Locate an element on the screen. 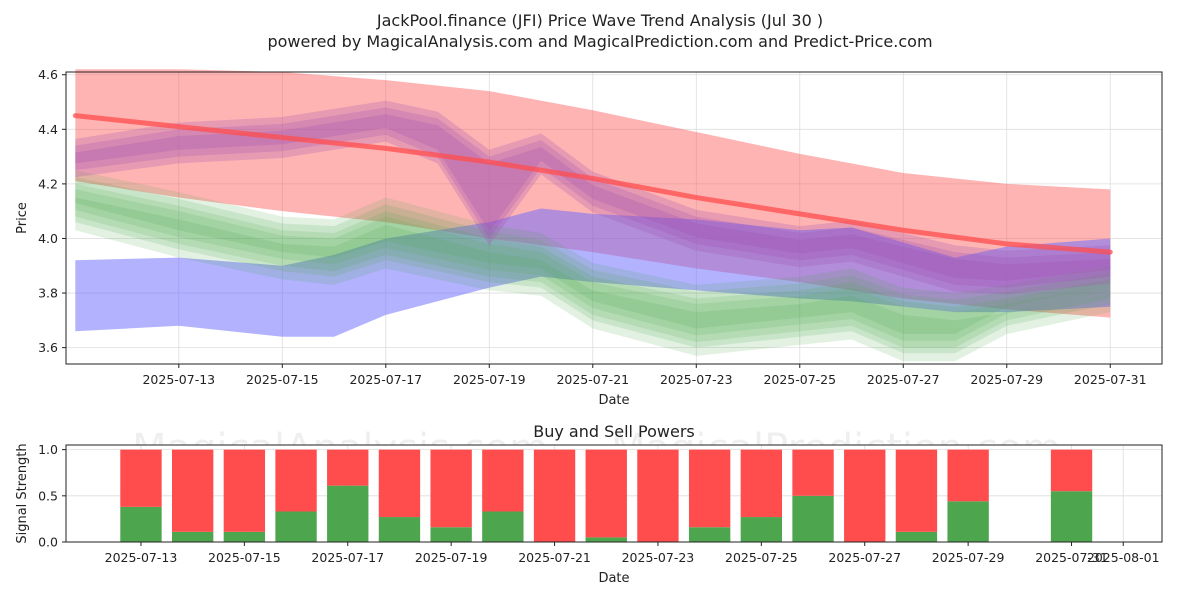 Image resolution: width=1200 pixels, height=600 pixels. bar-x-tick-label: 2025-07-13 is located at coordinates (141, 557).